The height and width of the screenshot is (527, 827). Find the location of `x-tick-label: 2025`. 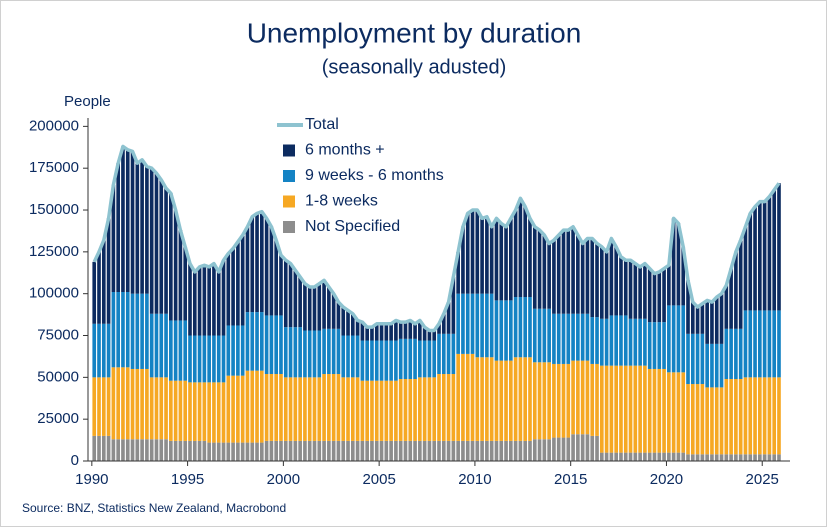

x-tick-label: 2025 is located at coordinates (762, 479).